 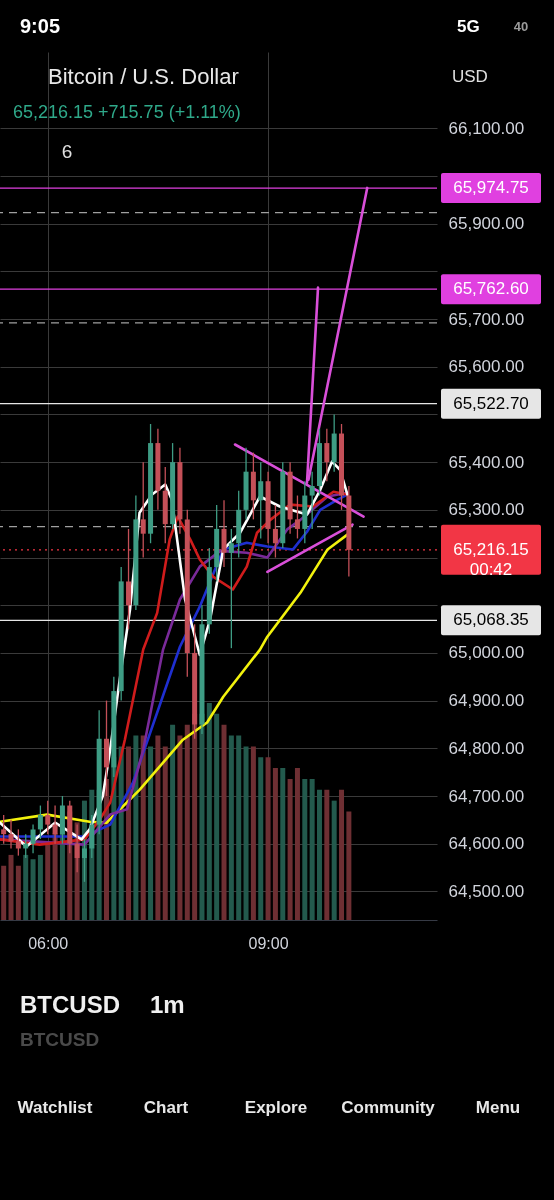 I want to click on y-tick-label: 65,600.00, so click(x=486, y=367).